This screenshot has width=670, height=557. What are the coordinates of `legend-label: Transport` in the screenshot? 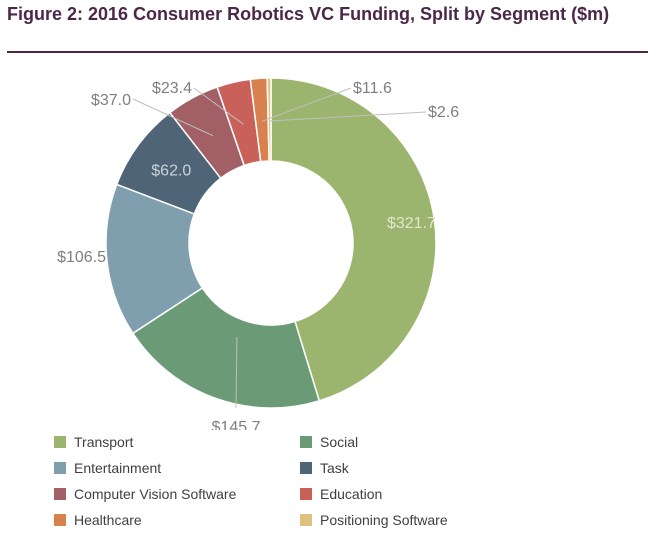 It's located at (104, 442).